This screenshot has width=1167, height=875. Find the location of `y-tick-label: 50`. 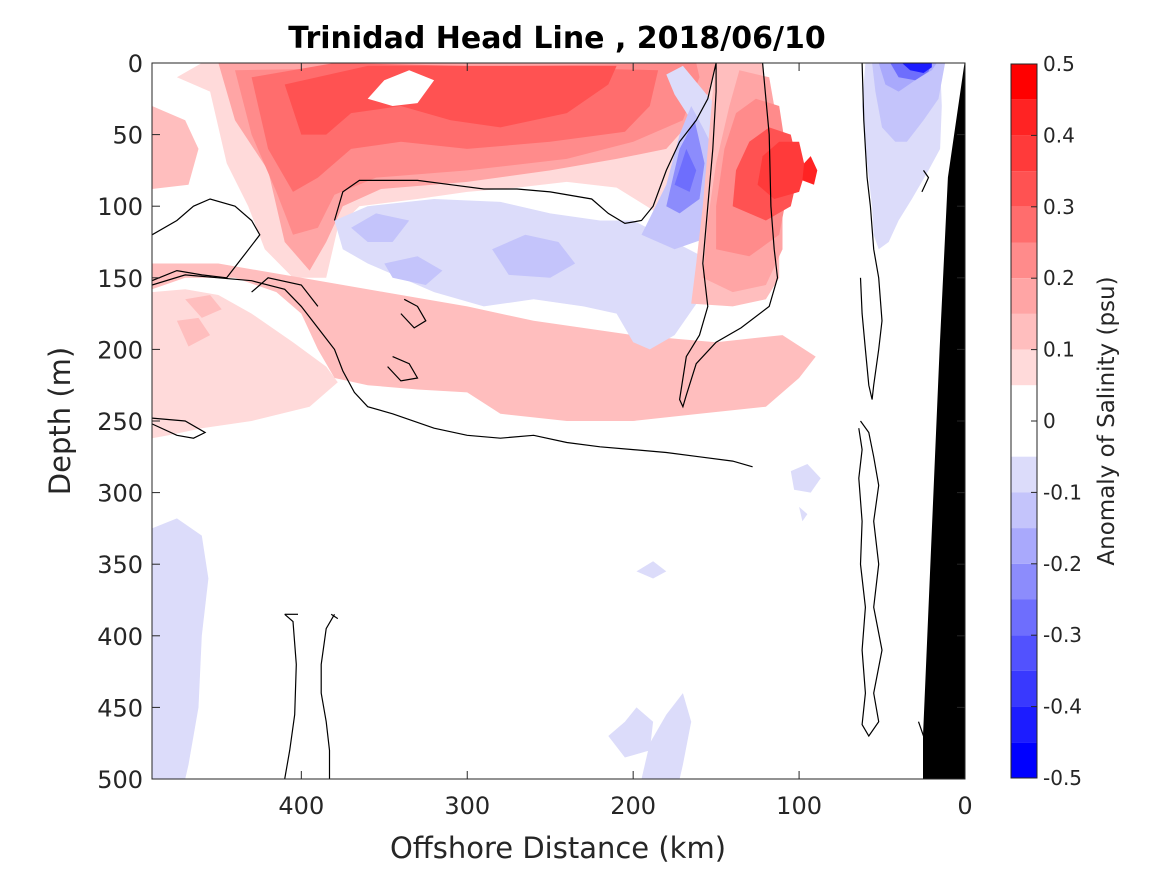

y-tick-label: 50 is located at coordinates (127, 136).